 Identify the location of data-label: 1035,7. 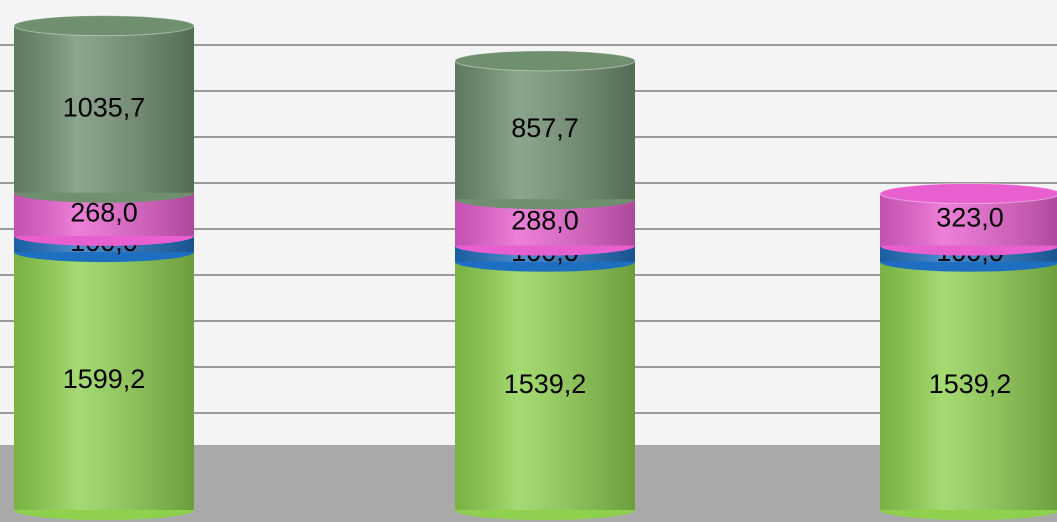
(104, 107).